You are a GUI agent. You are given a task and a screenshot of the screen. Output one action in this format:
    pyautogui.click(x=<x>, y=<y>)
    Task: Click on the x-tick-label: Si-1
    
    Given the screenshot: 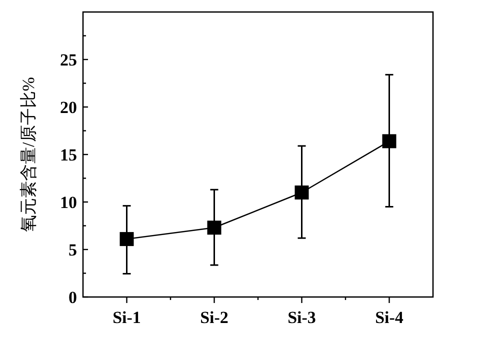 What is the action you would take?
    pyautogui.click(x=126, y=317)
    